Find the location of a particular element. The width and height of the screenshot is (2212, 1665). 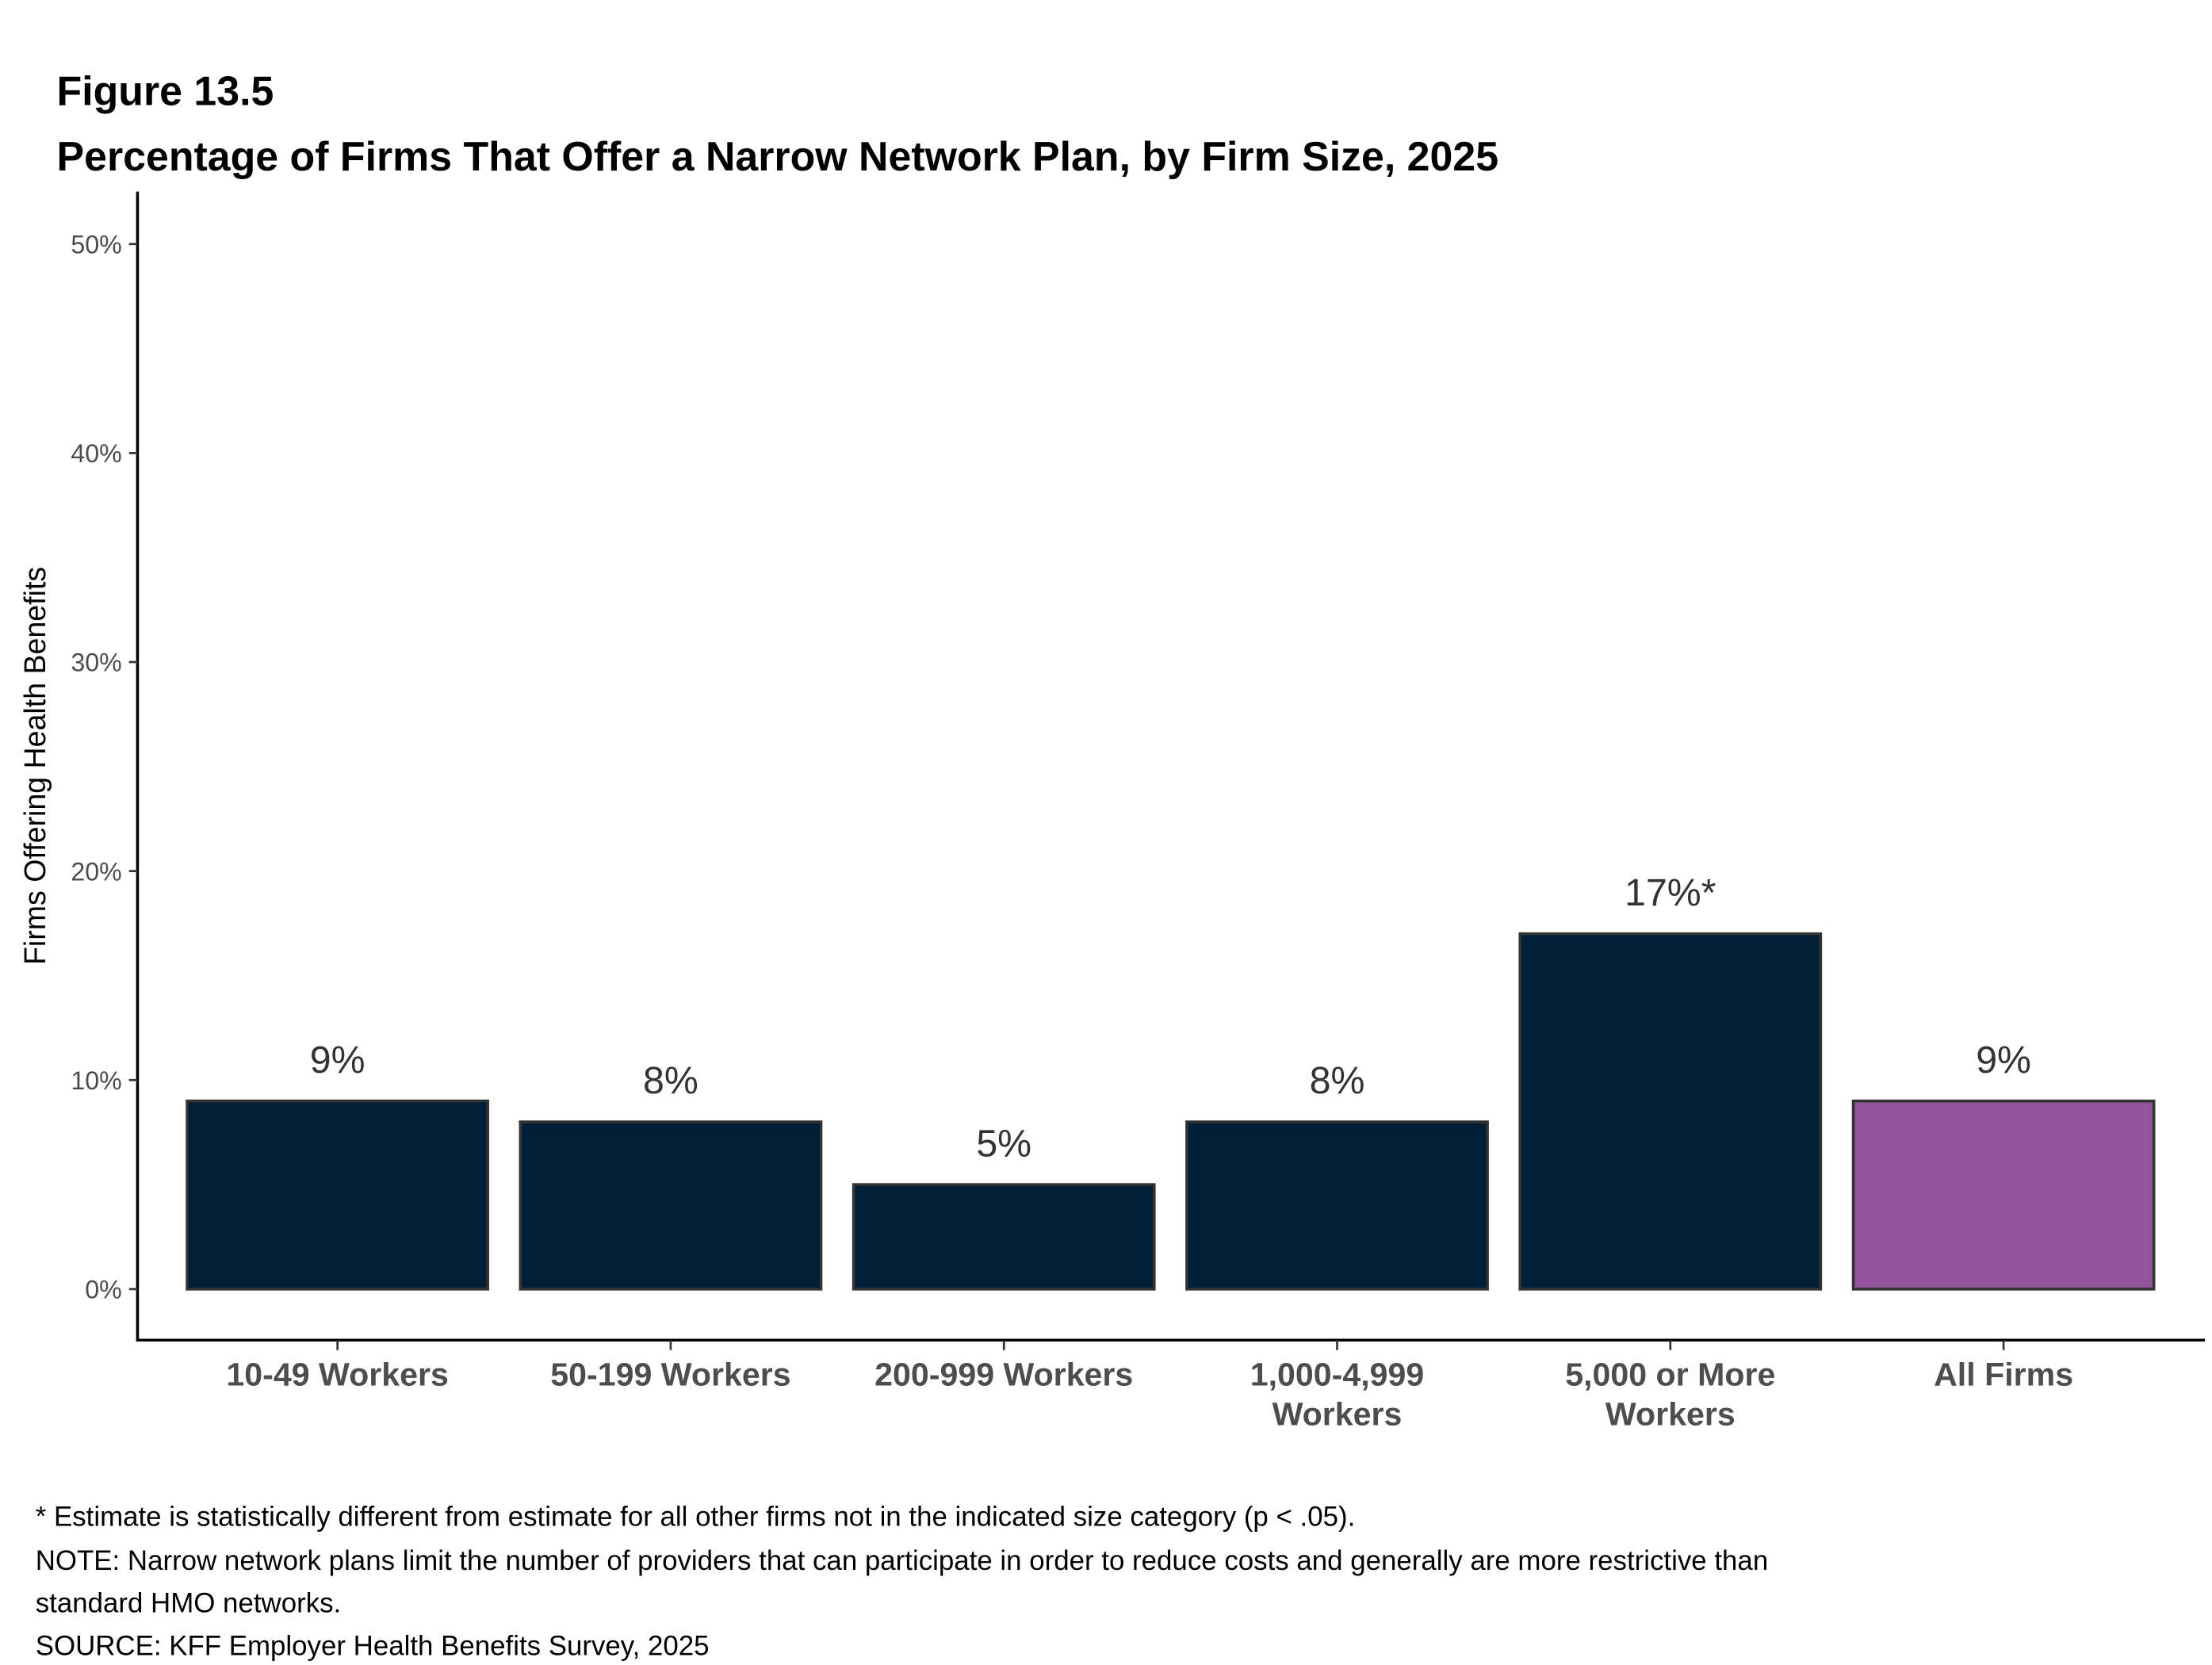

data-label: 5% is located at coordinates (1003, 1143).